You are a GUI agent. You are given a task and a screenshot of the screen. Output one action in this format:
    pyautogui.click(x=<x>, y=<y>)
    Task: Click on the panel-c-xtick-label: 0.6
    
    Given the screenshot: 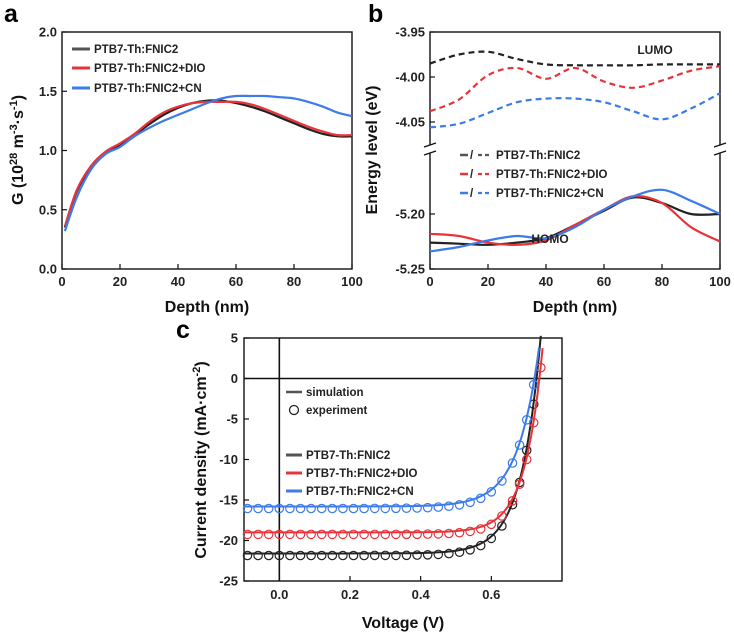 What is the action you would take?
    pyautogui.click(x=491, y=594)
    